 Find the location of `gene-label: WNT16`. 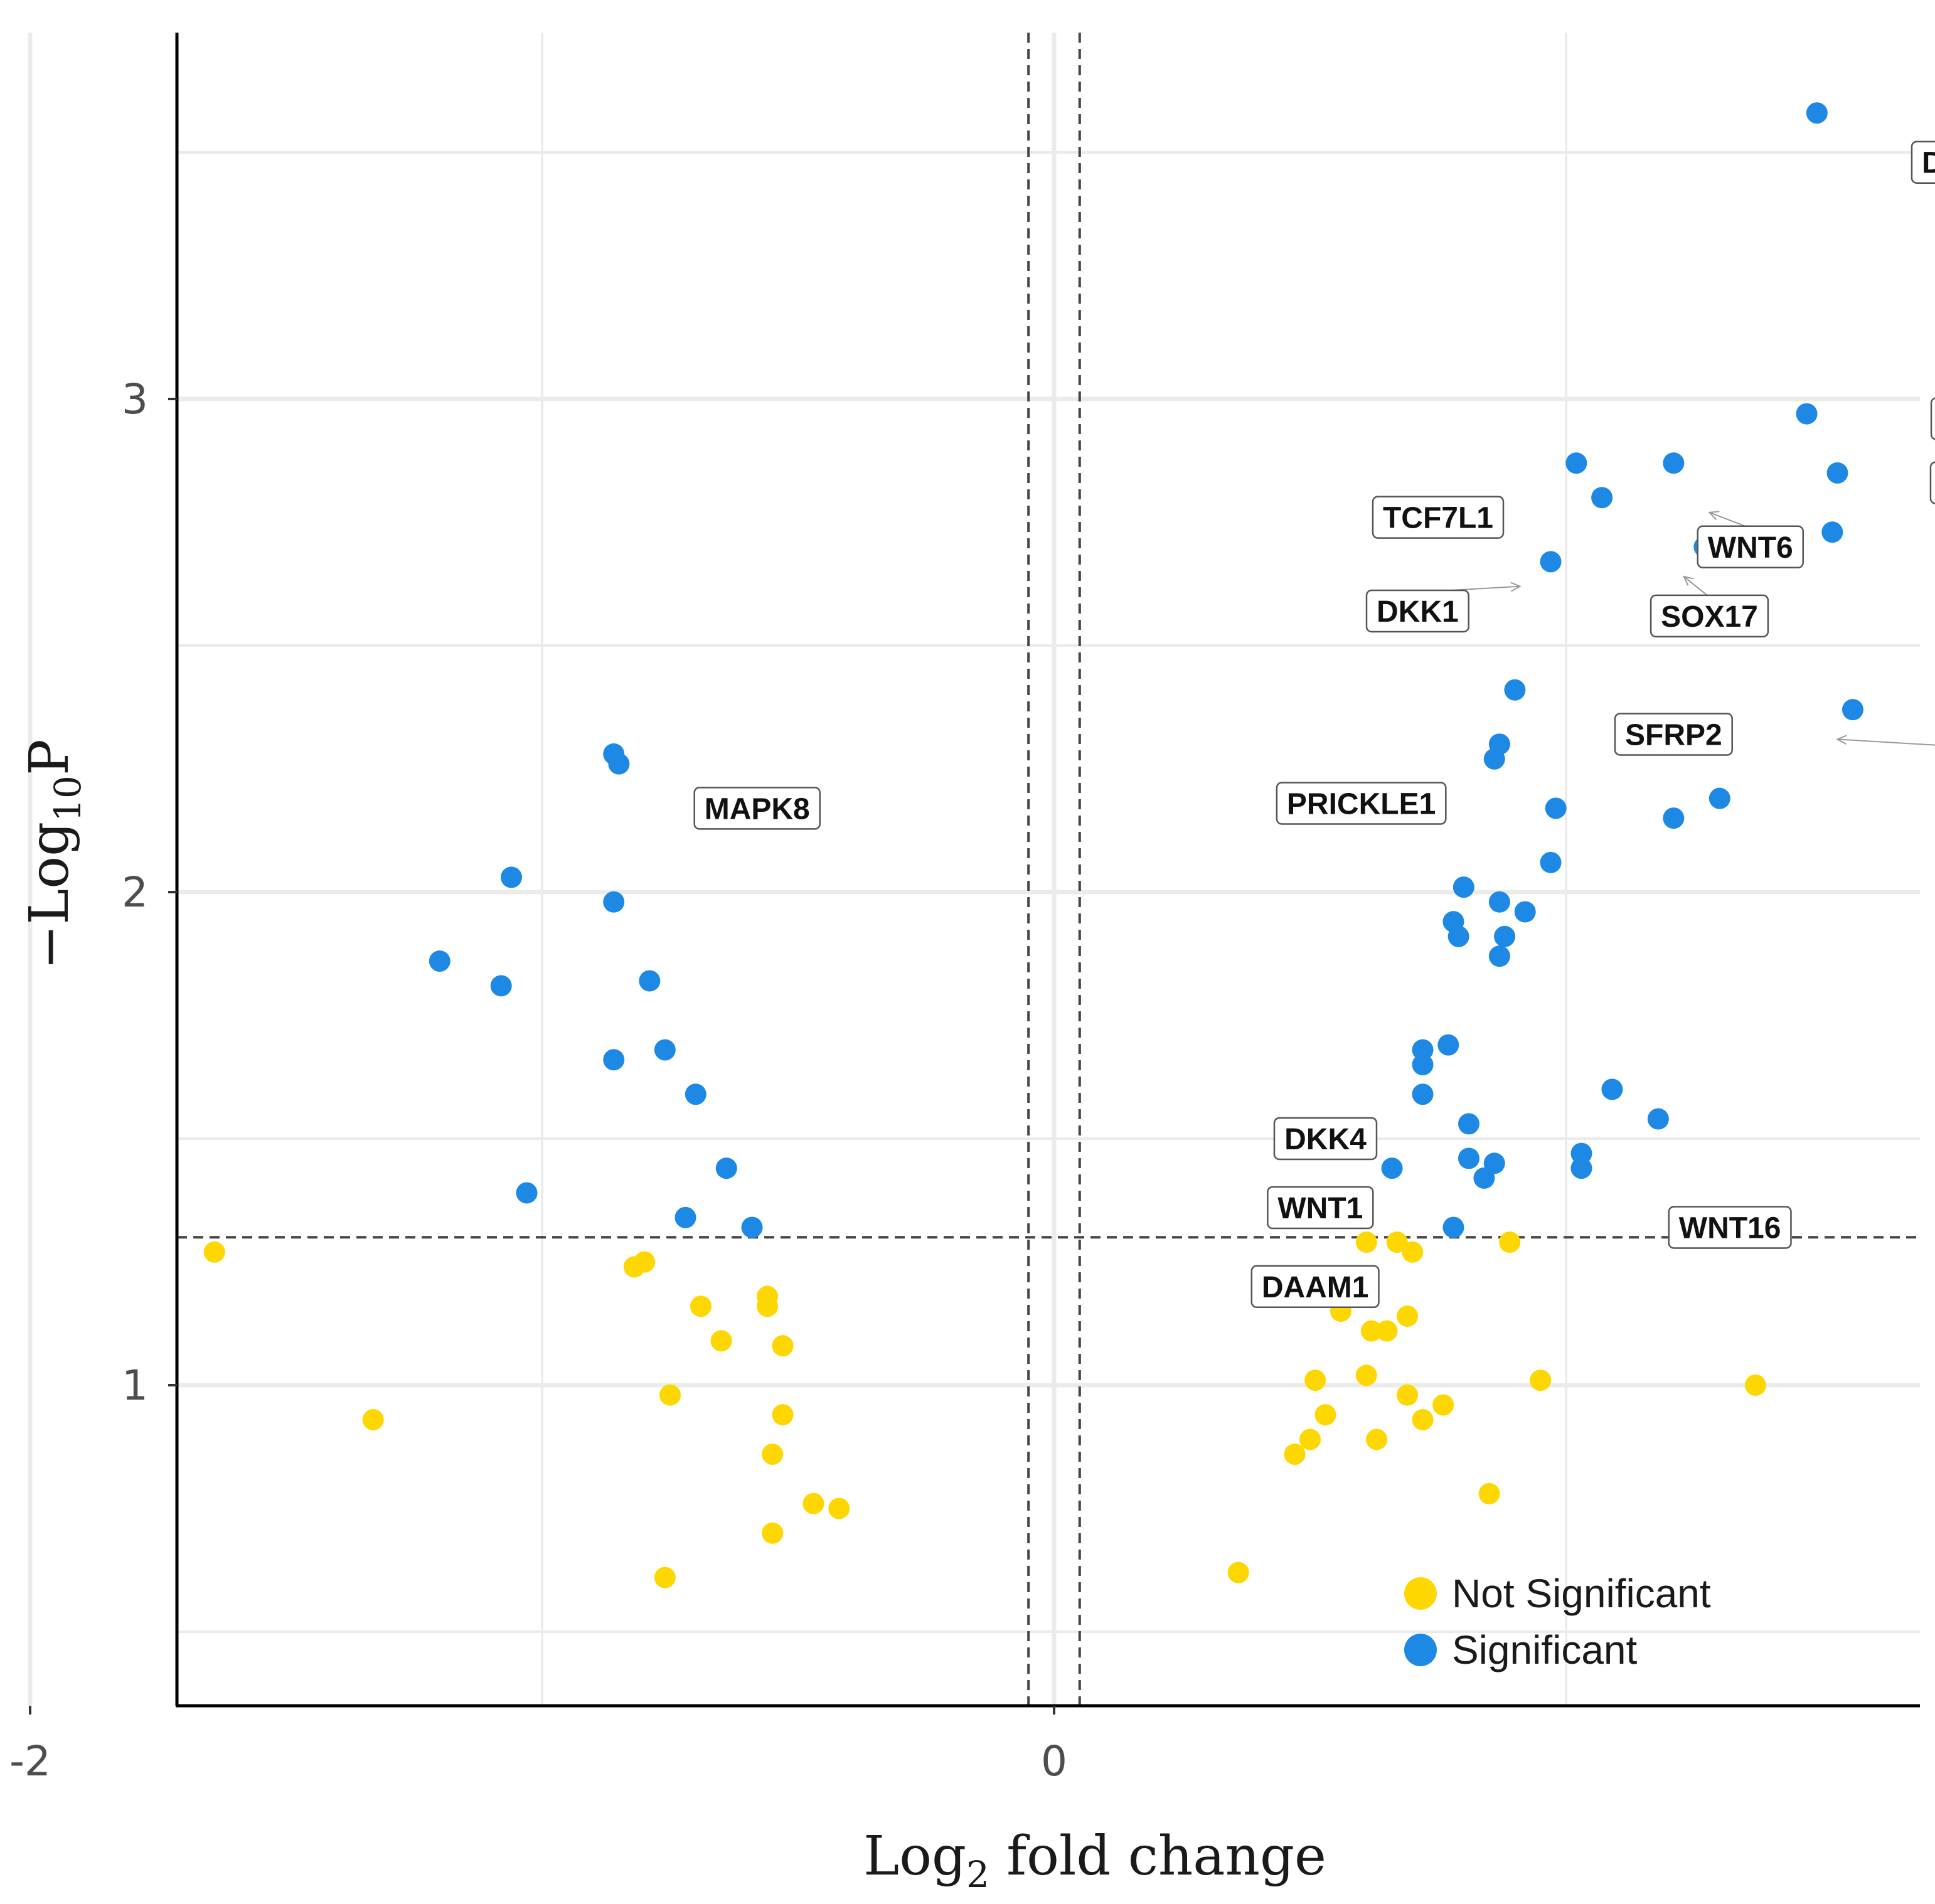

gene-label: WNT16 is located at coordinates (1730, 1227).